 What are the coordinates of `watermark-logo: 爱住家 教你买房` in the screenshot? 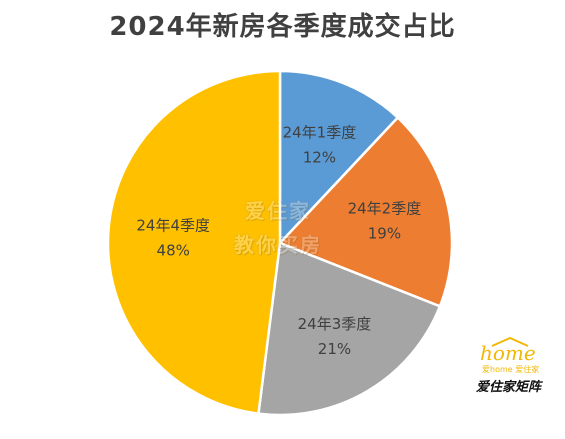 It's located at (278, 237).